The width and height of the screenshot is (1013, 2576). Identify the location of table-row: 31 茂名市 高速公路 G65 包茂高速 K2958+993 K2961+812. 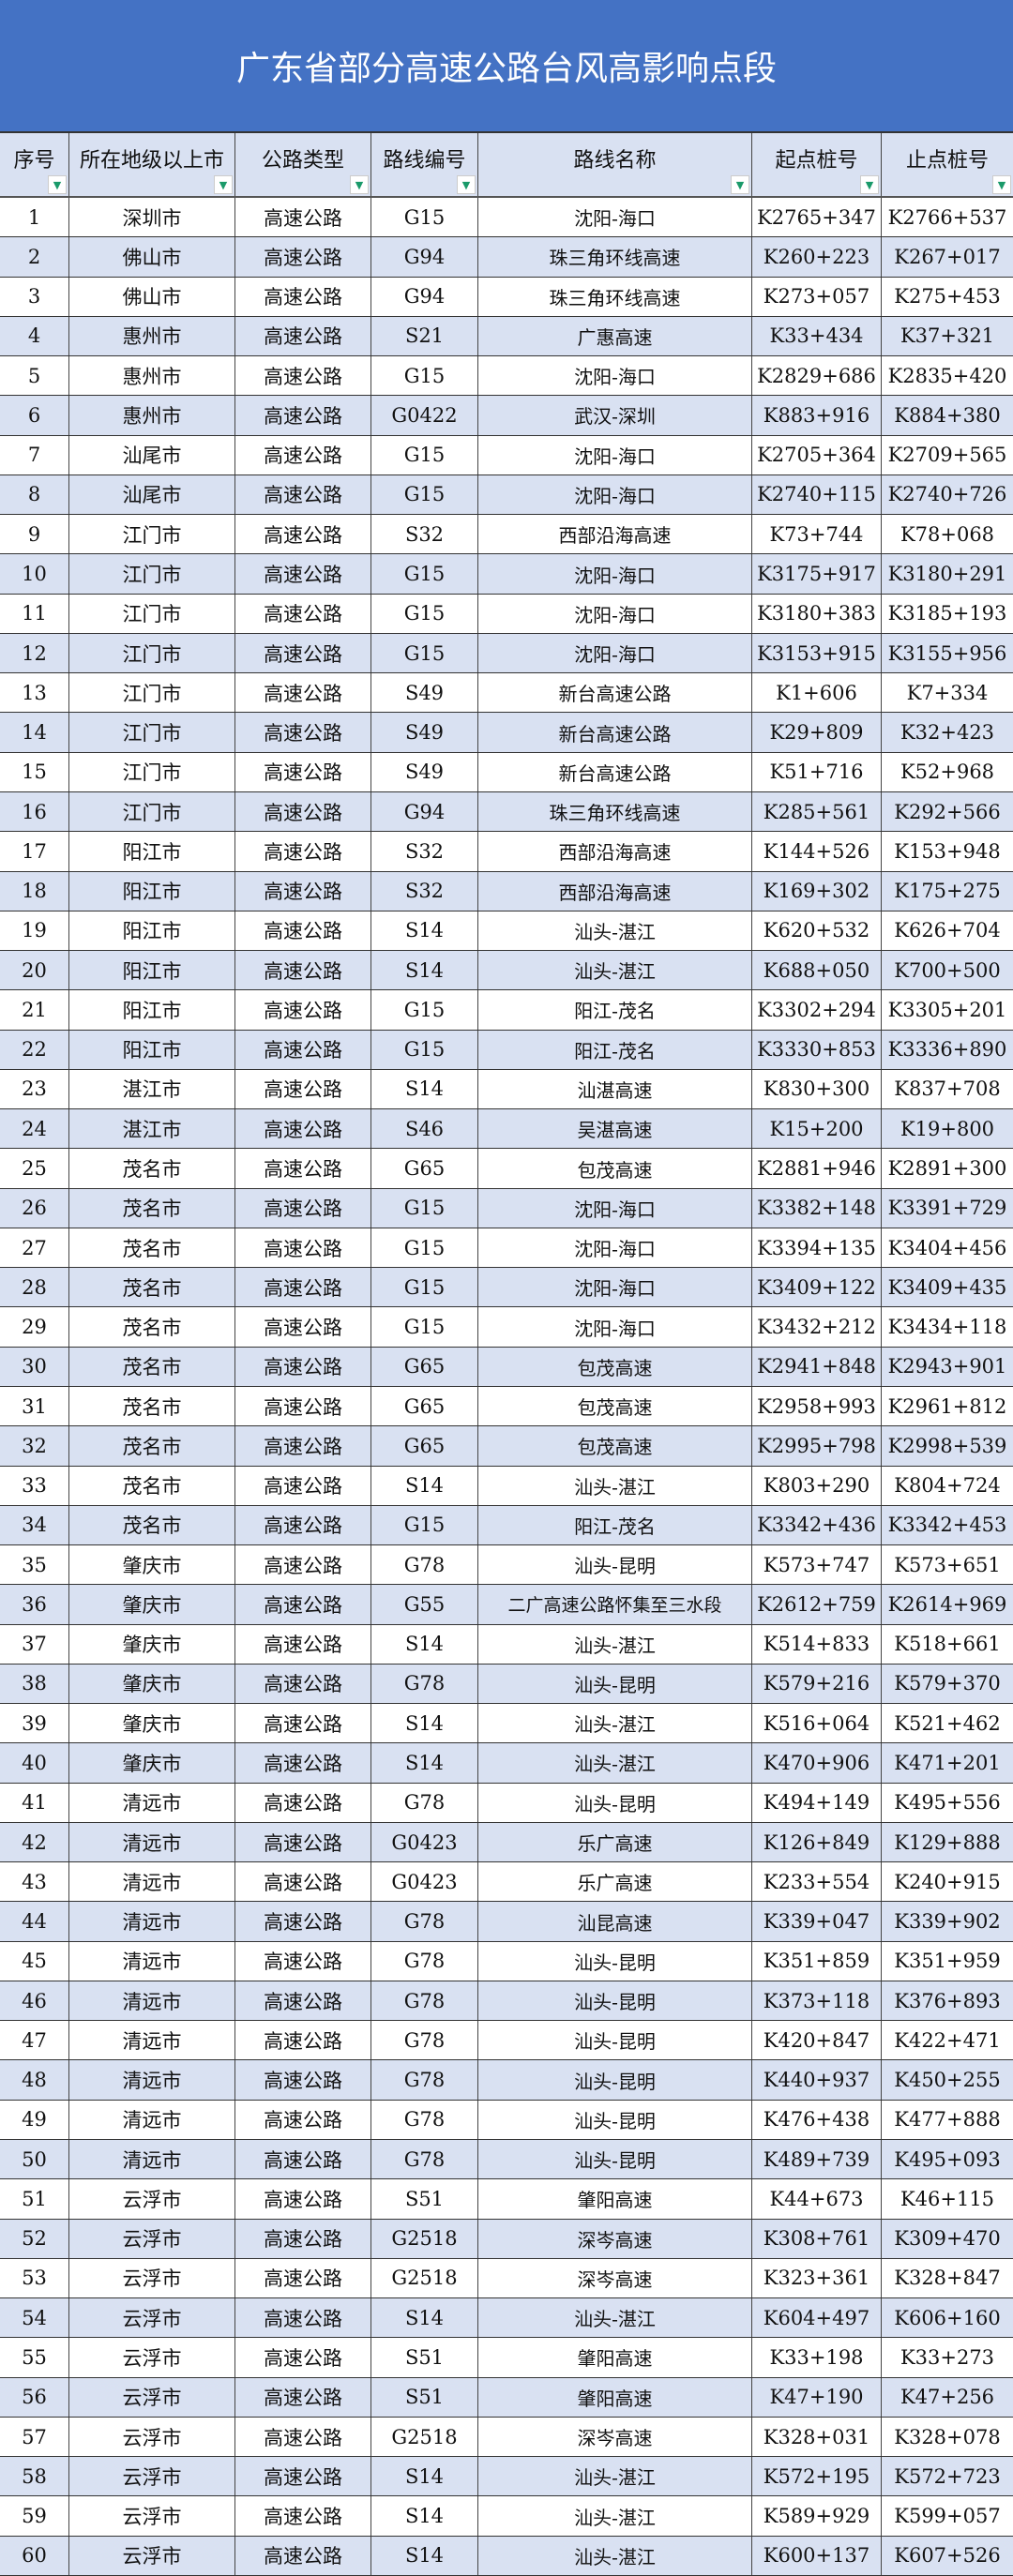
(506, 1406).